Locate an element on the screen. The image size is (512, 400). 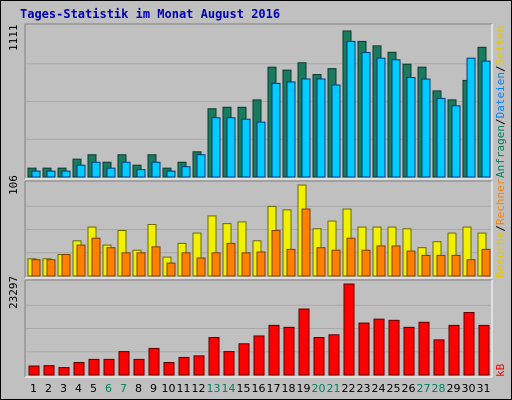
x-tick-label-day-22: 22 is located at coordinates (349, 388).